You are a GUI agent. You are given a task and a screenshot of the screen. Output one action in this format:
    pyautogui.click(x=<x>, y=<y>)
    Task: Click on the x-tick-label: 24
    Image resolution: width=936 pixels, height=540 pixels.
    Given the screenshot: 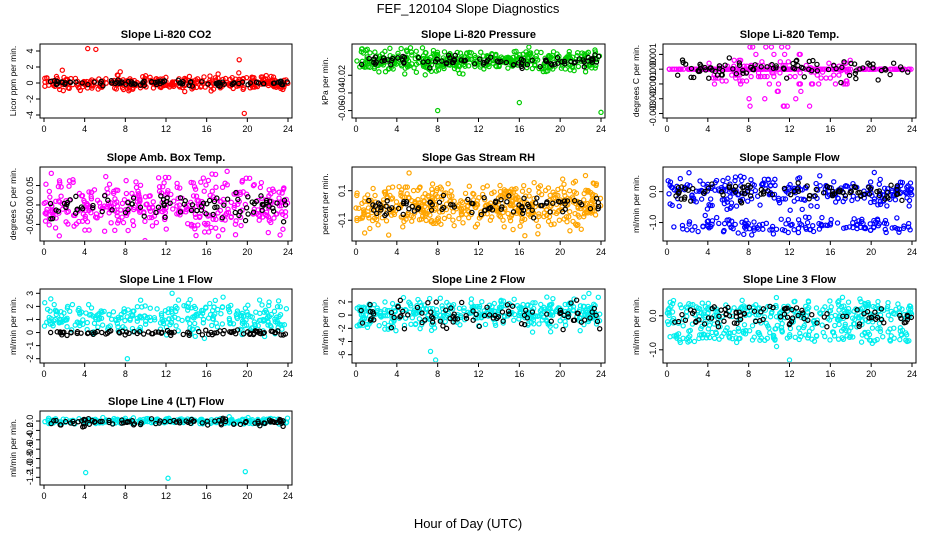 What is the action you would take?
    pyautogui.click(x=601, y=252)
    